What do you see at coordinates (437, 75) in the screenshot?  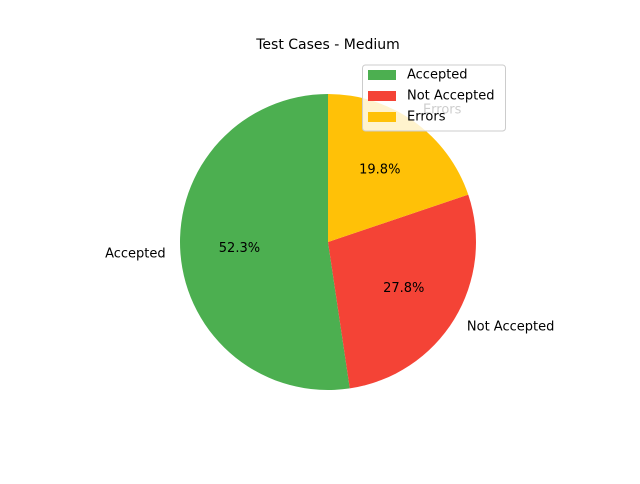 I see `legend-label: Accepted` at bounding box center [437, 75].